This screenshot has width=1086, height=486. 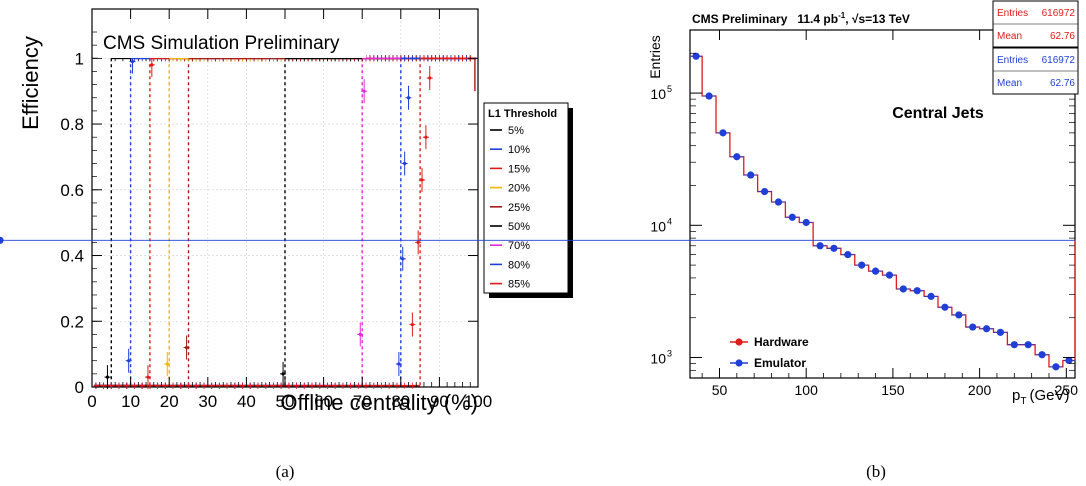 I want to click on y-tick-label: 0.2, so click(x=72, y=321).